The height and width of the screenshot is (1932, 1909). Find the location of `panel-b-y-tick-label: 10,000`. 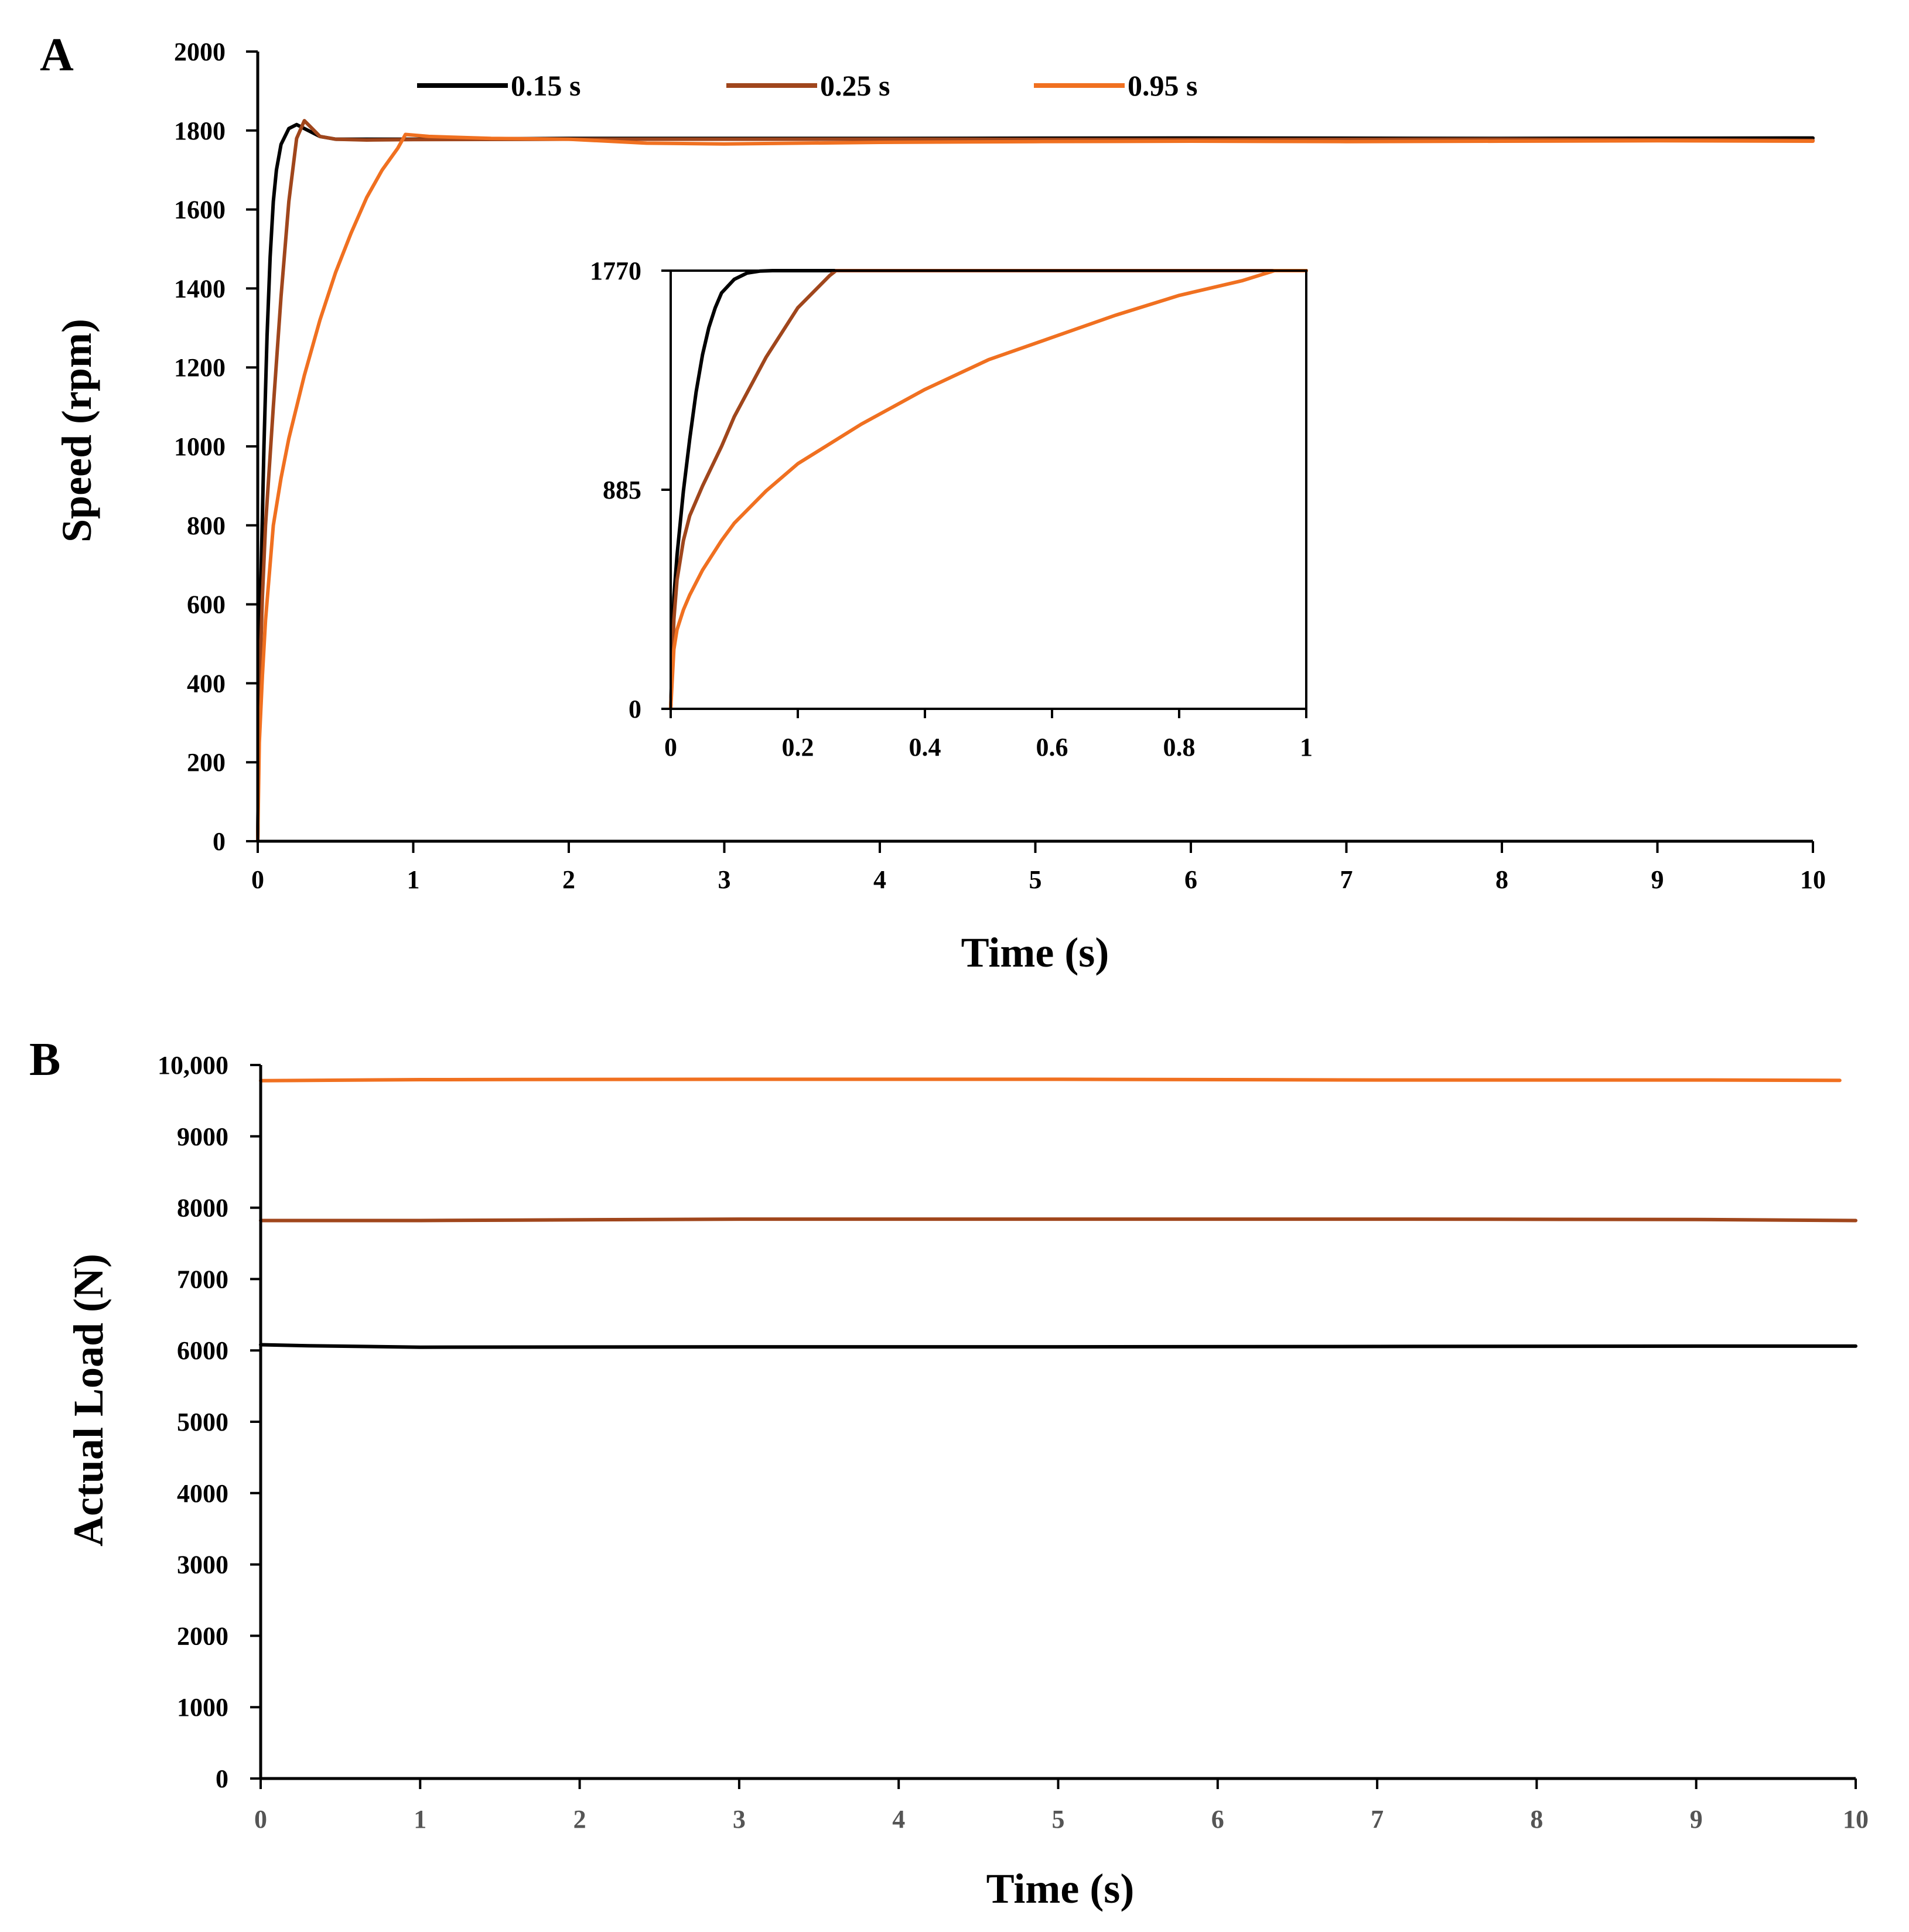

panel-b-y-tick-label: 10,000 is located at coordinates (193, 1066).